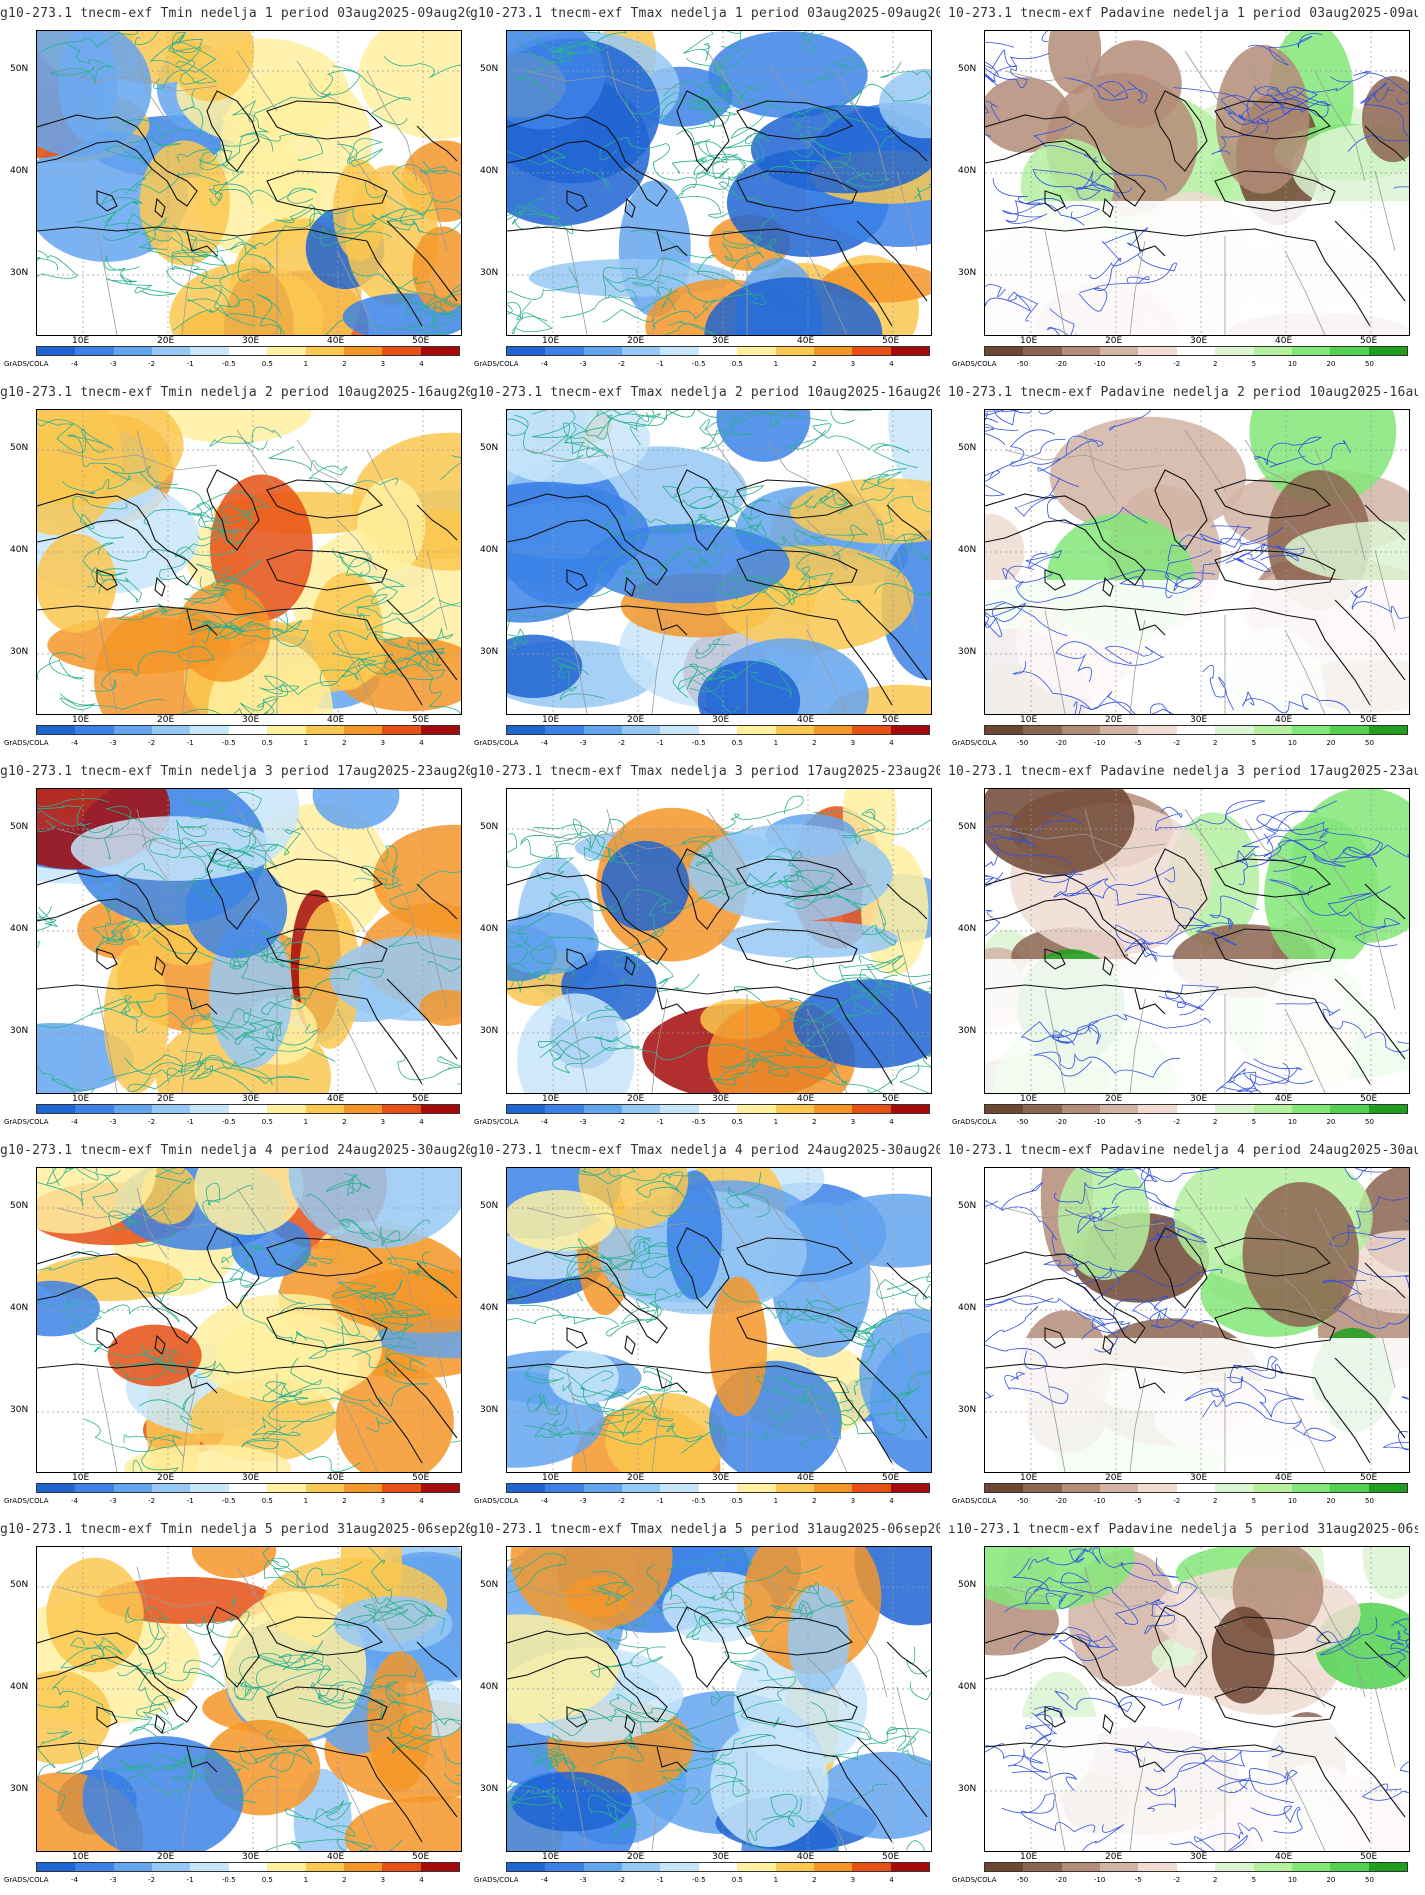 The height and width of the screenshot is (1895, 1425). What do you see at coordinates (26, 1501) in the screenshot?
I see `colorbar-source-label: GrADS/COLA` at bounding box center [26, 1501].